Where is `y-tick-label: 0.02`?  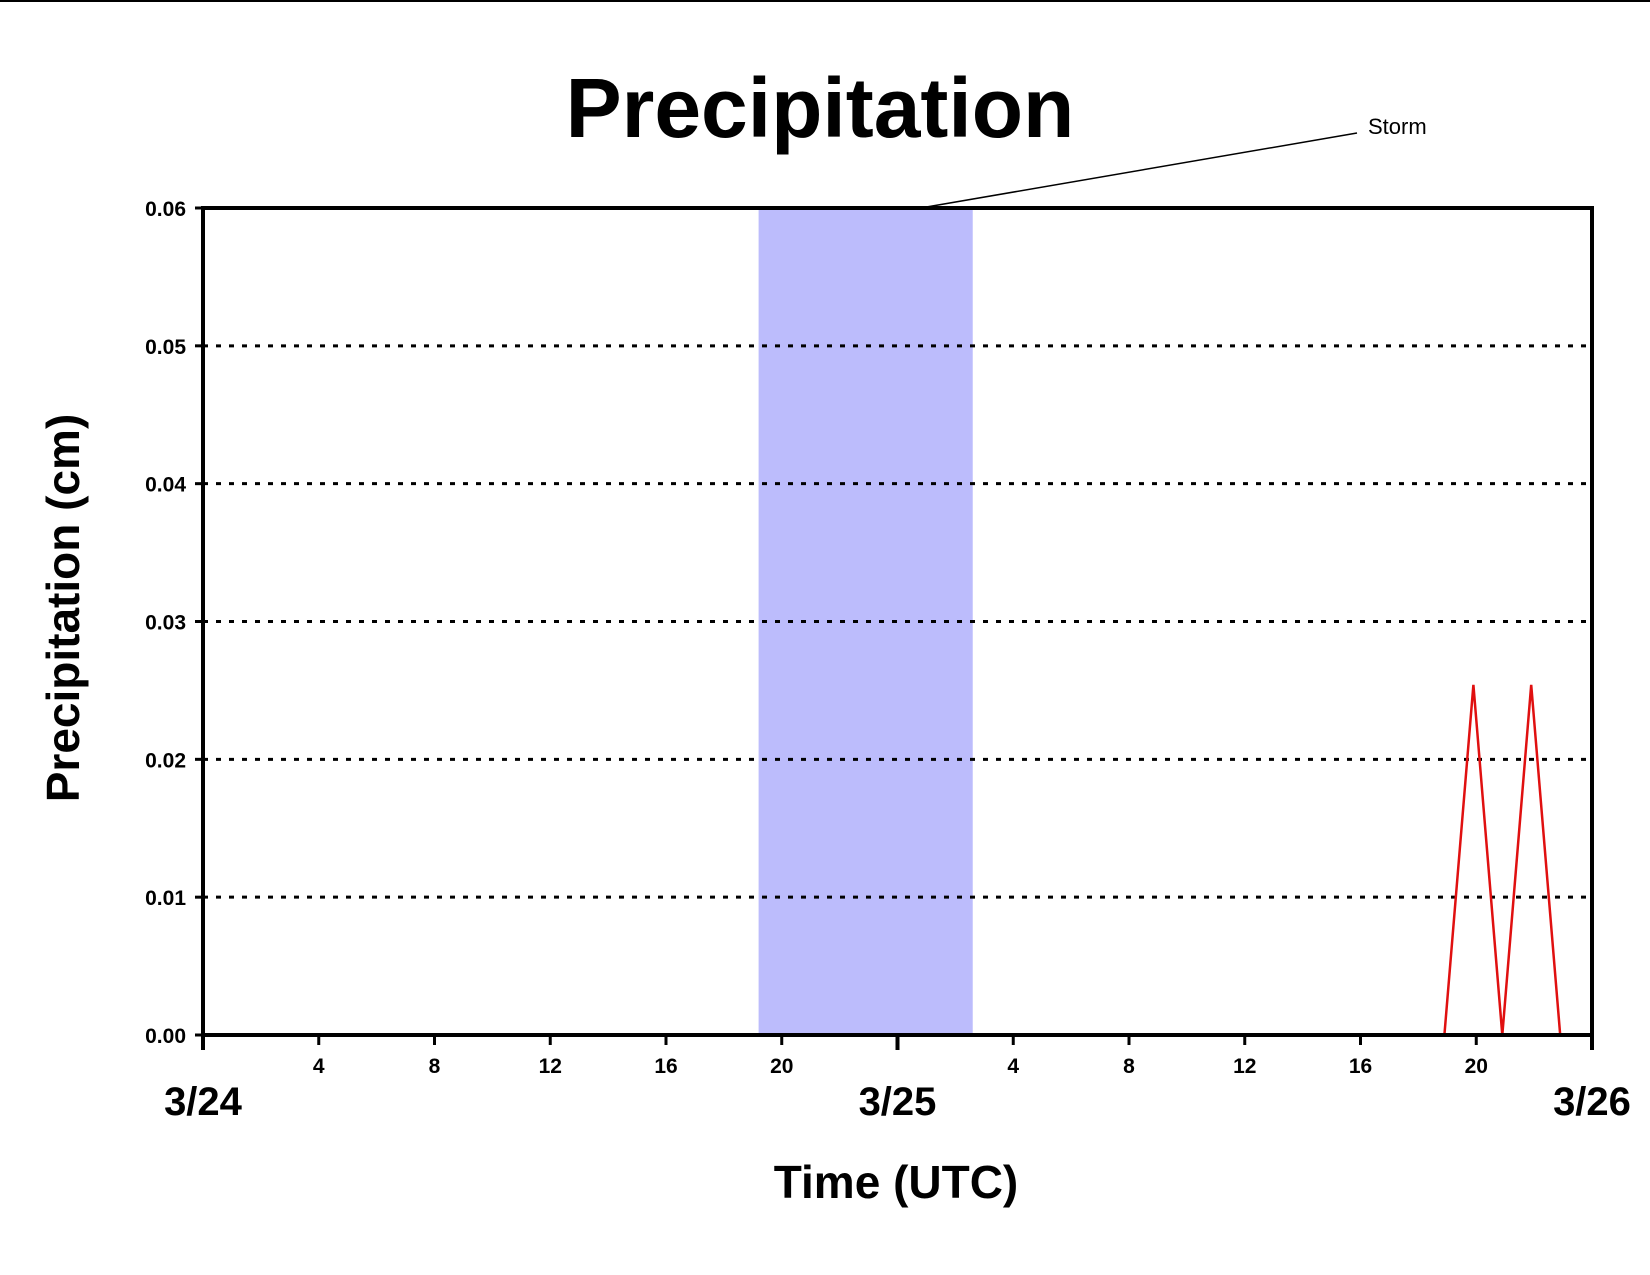 y-tick-label: 0.02 is located at coordinates (165, 760).